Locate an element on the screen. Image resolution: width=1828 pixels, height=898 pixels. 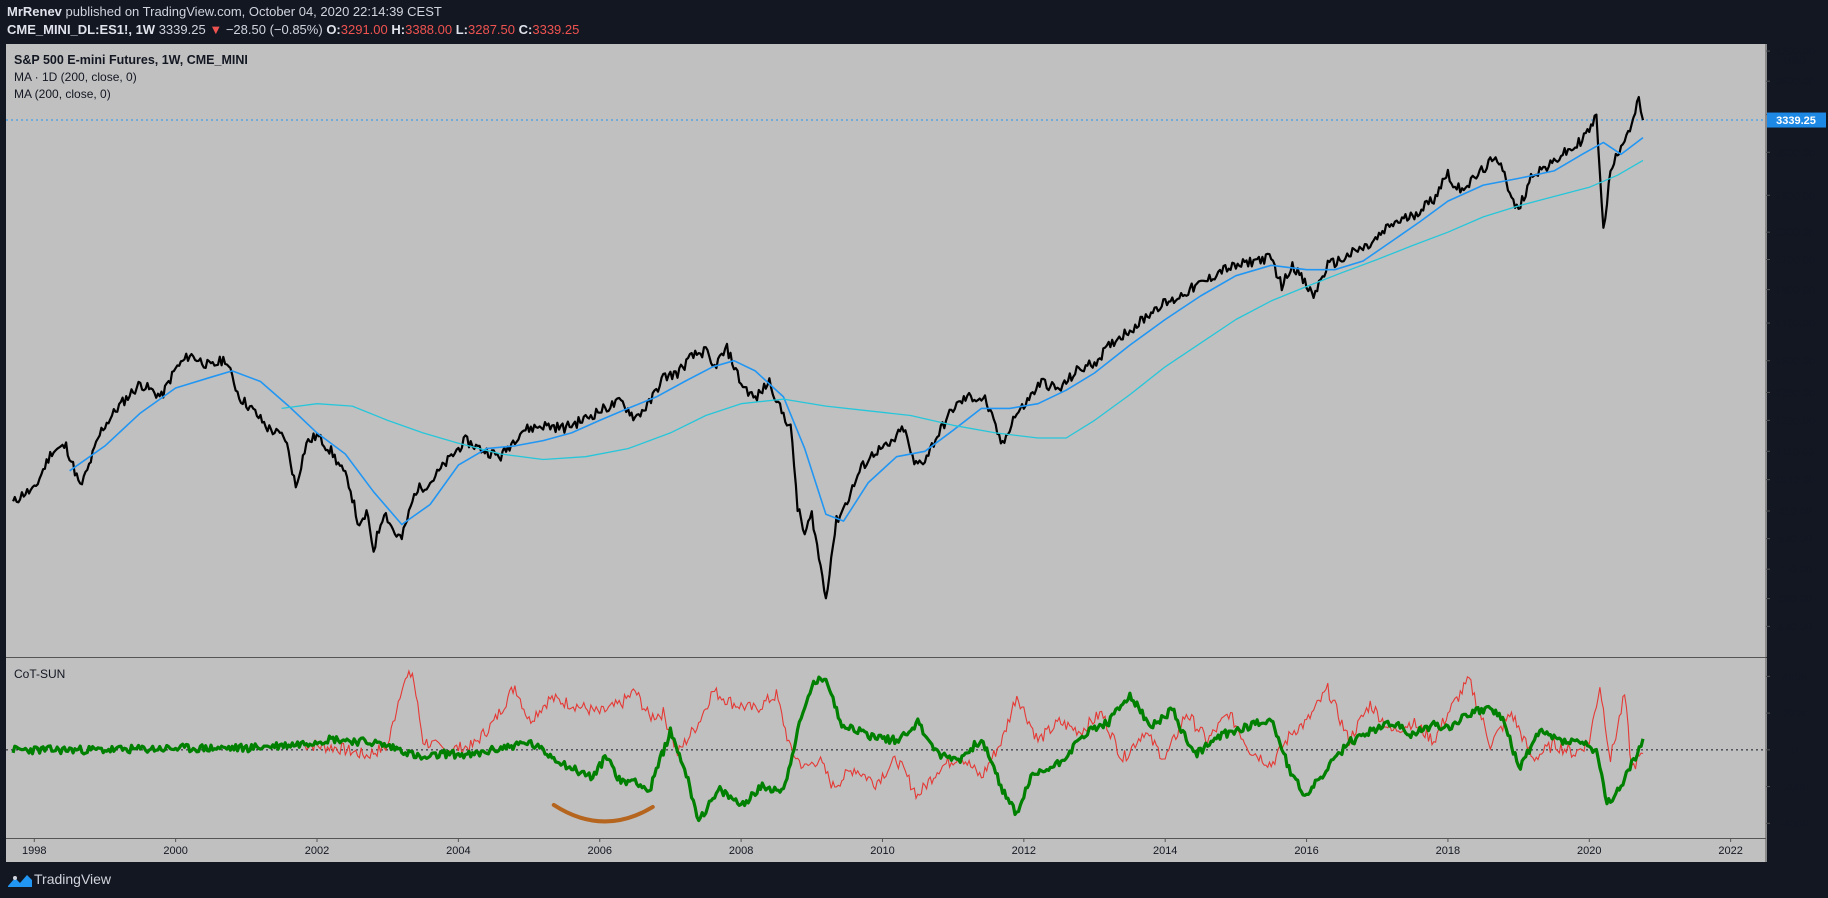
price-tag-box is located at coordinates (1796, 120).